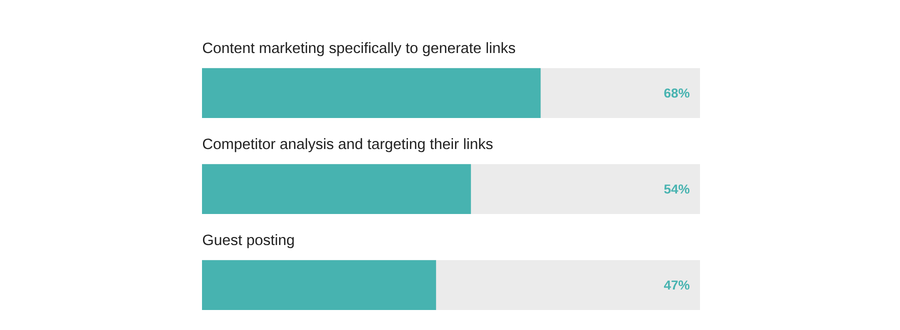 The height and width of the screenshot is (330, 900). Describe the element at coordinates (677, 189) in the screenshot. I see `data-label: 54%` at that location.